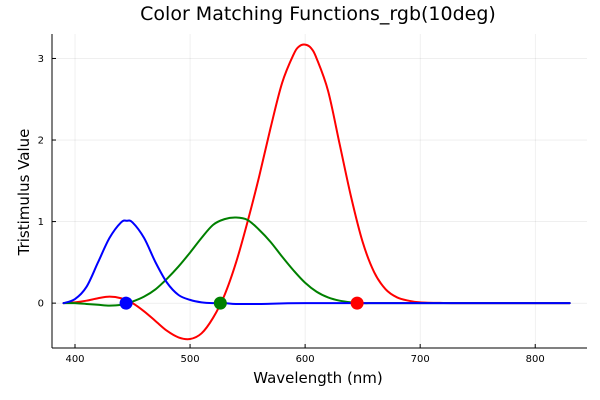 The height and width of the screenshot is (400, 600). Describe the element at coordinates (318, 378) in the screenshot. I see `x-axis-label: Wavelength (nm)` at that location.